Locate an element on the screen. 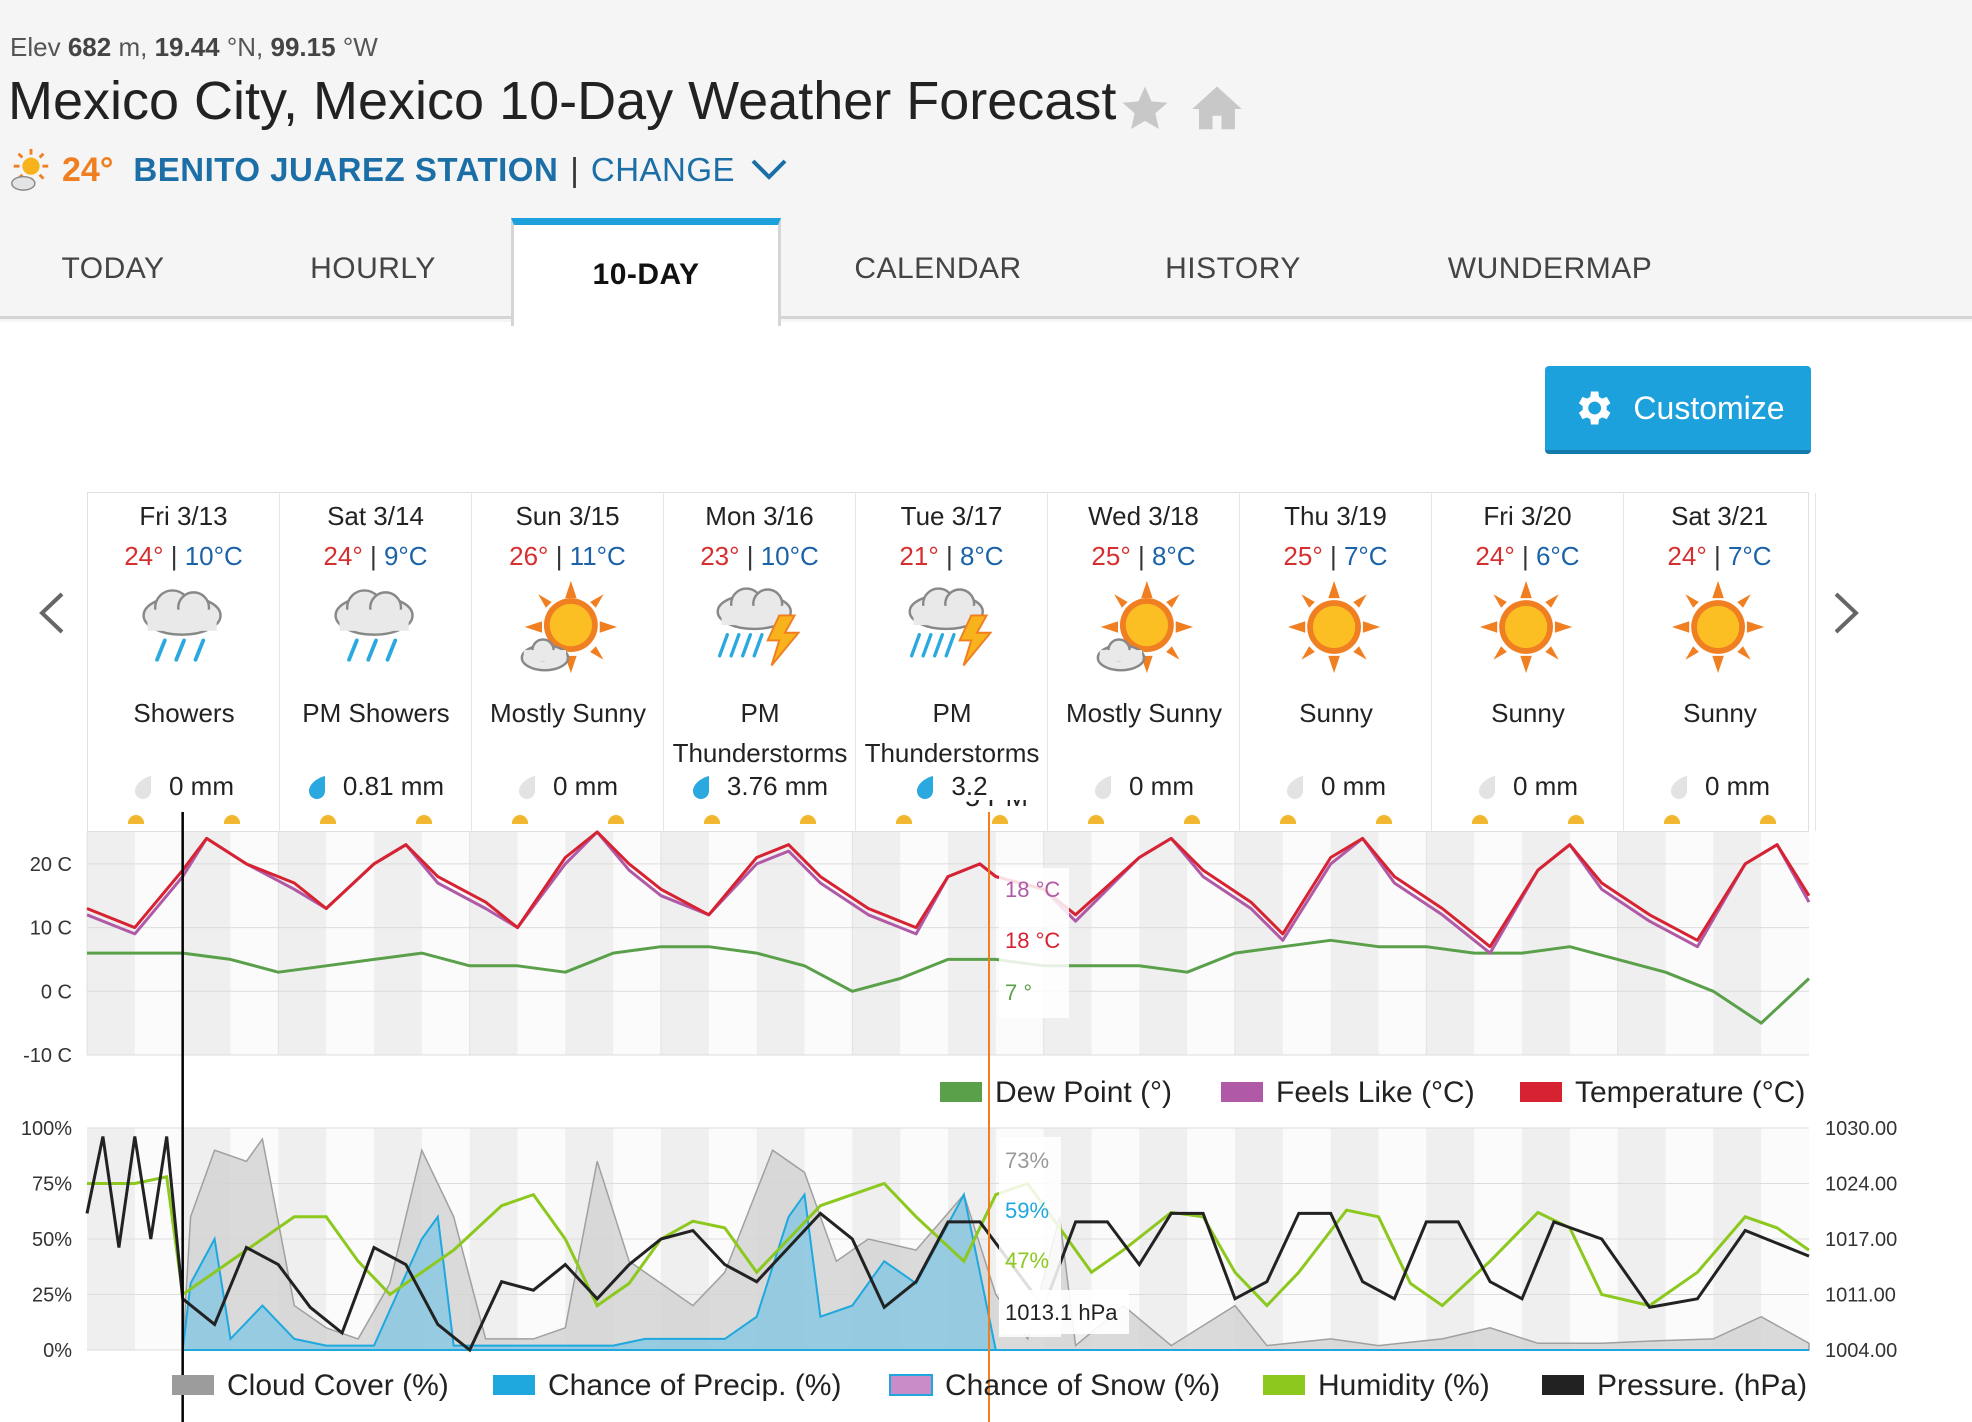 This screenshot has width=1972, height=1422. feels-like-legend: Feels Like (°C) is located at coordinates (1375, 1092).